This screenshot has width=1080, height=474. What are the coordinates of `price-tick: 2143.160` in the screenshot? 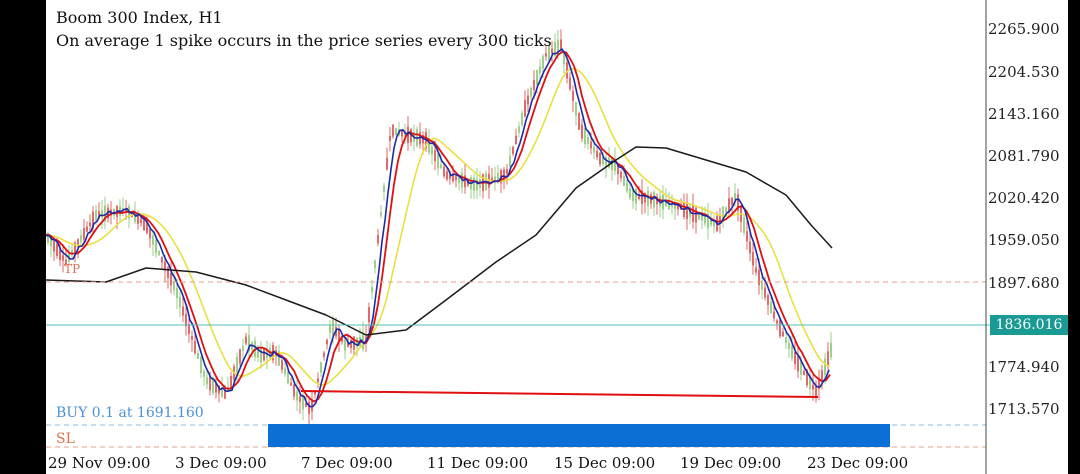 It's located at (1024, 114).